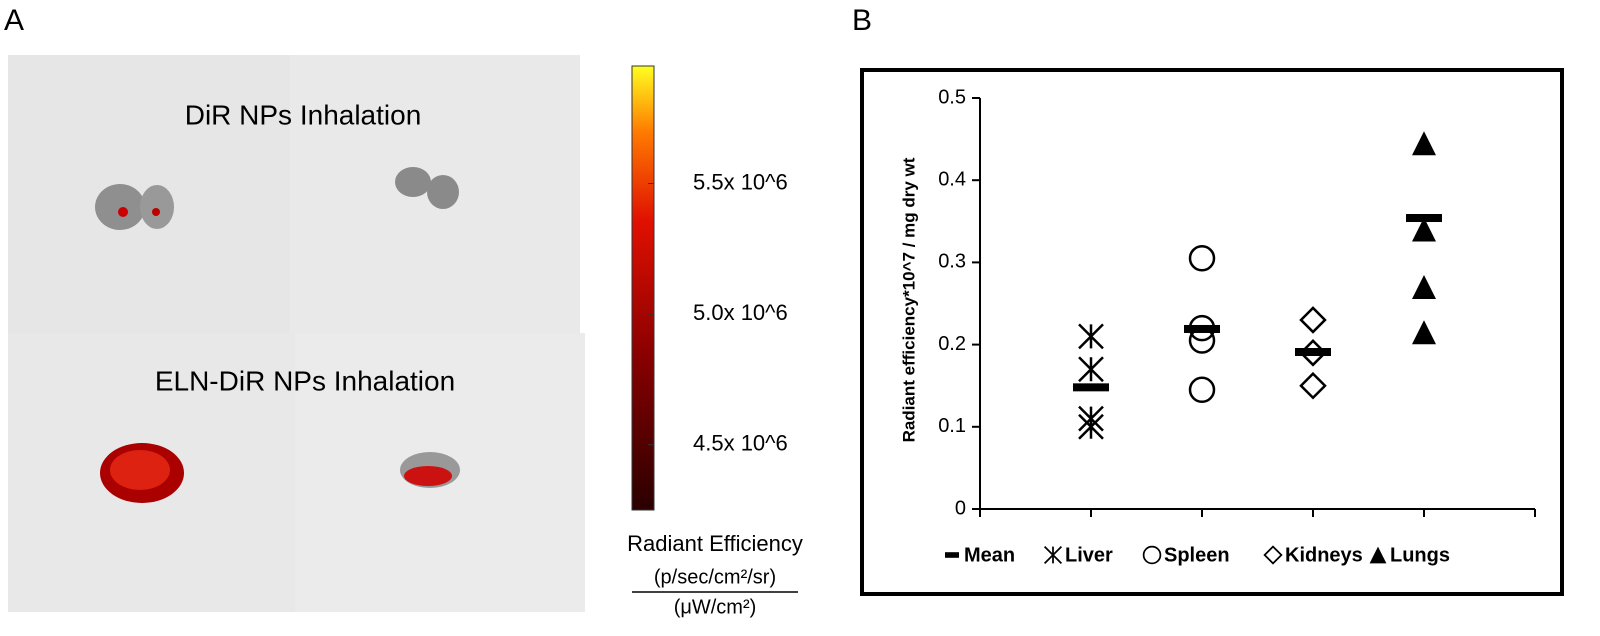  What do you see at coordinates (952, 426) in the screenshot?
I see `y-tick-label: 0.1` at bounding box center [952, 426].